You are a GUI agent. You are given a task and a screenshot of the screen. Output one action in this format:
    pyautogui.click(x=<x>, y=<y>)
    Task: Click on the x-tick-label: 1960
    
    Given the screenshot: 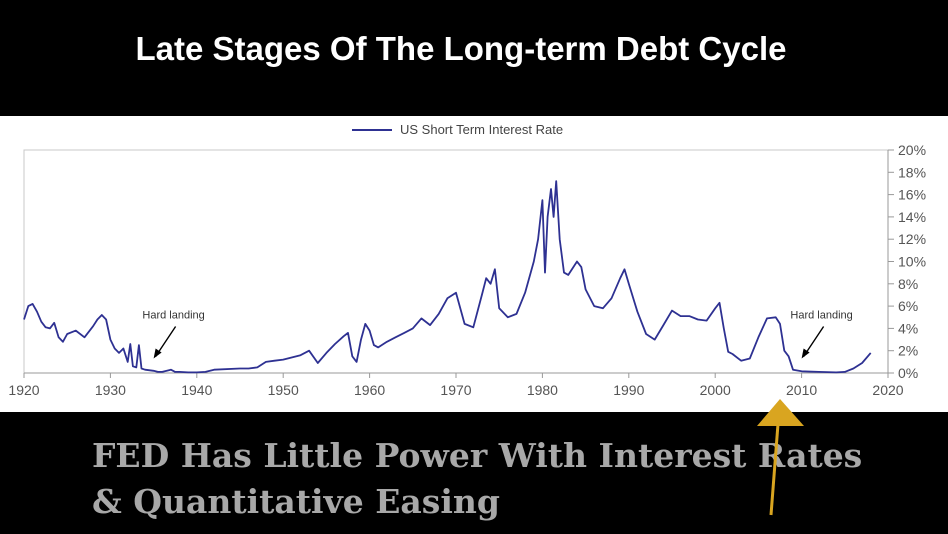 What is the action you would take?
    pyautogui.click(x=369, y=390)
    